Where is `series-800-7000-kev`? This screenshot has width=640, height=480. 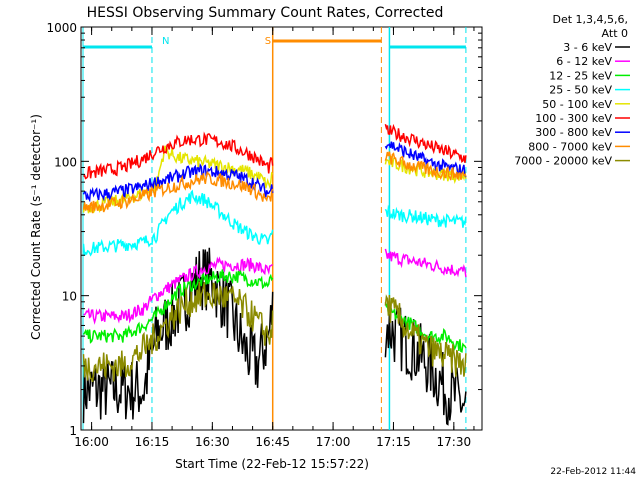
series-800-7000-kev is located at coordinates (274, 182).